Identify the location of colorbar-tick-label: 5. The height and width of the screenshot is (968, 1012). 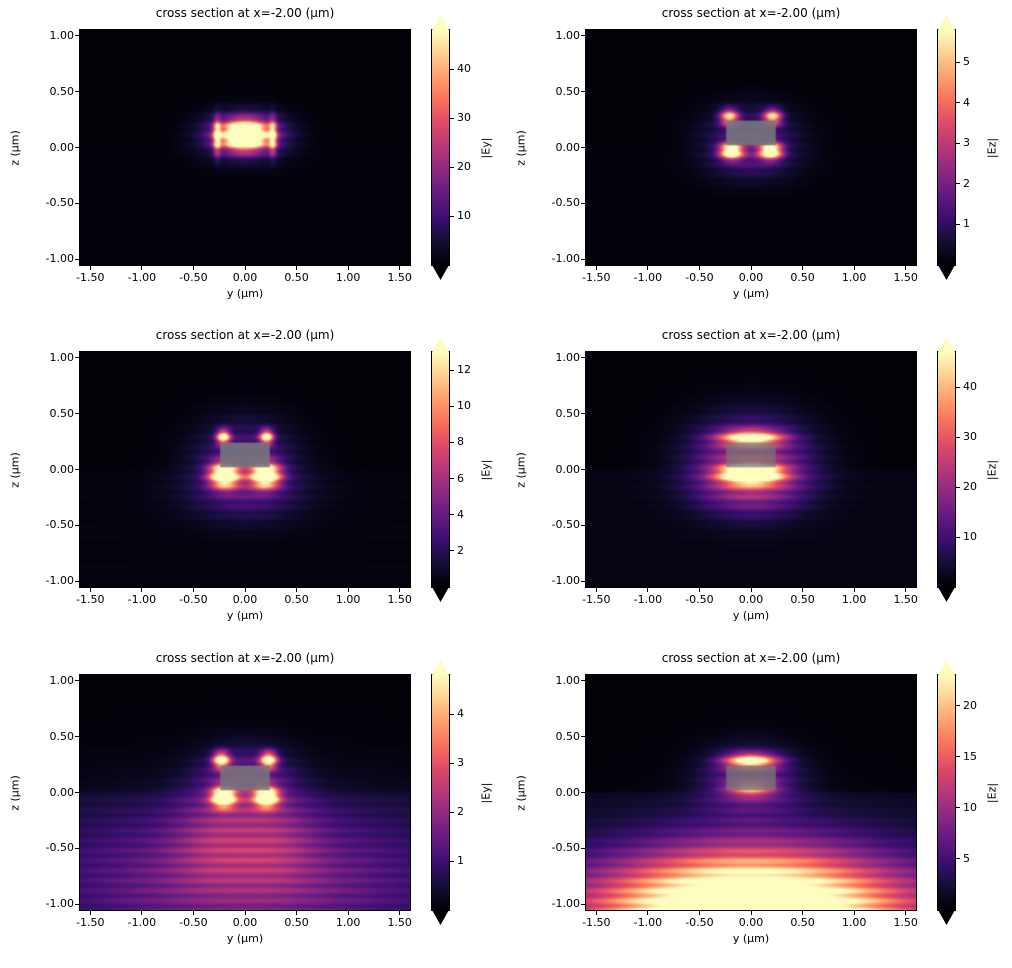
(966, 62).